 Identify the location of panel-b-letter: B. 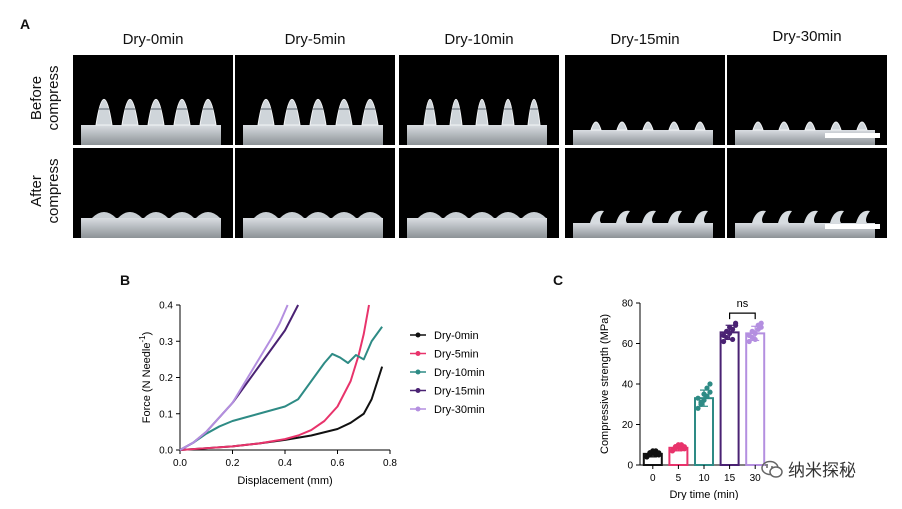
(125, 280).